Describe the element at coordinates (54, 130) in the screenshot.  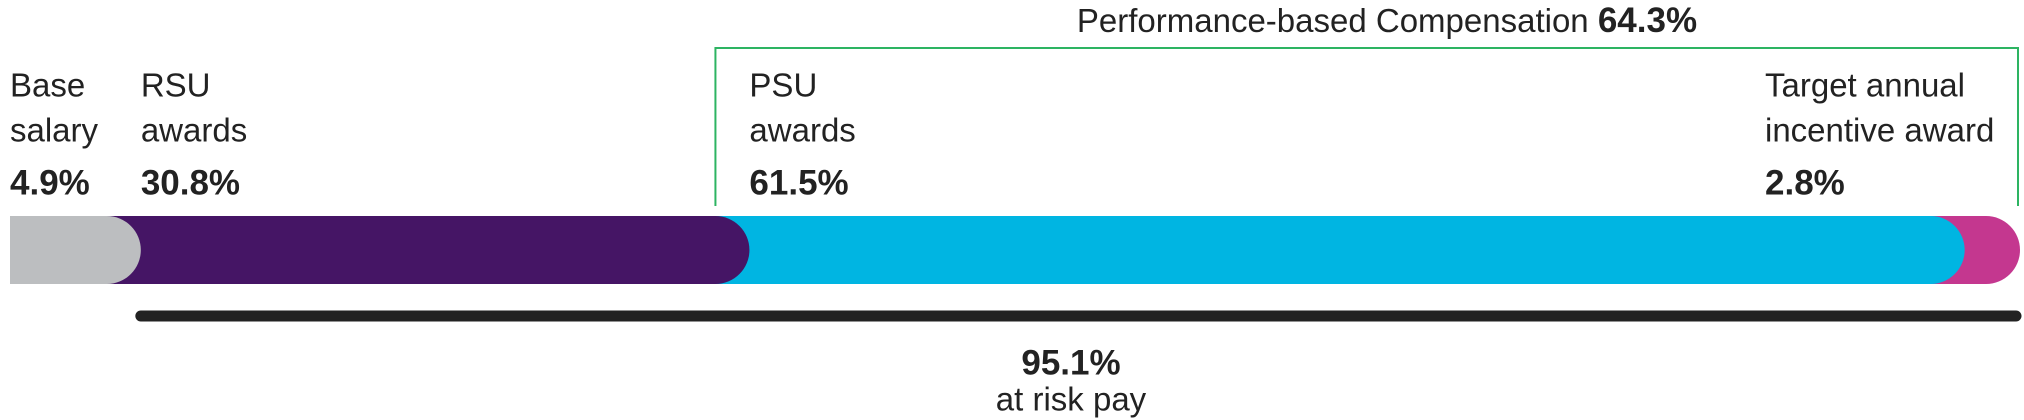
I see `segment-label: salary` at that location.